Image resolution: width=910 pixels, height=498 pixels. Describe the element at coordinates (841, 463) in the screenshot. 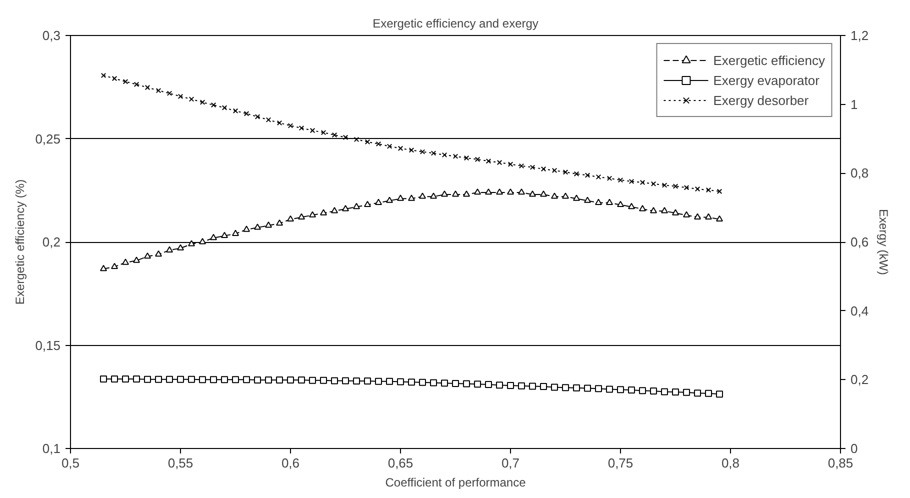

I see `x-tick-label: 0,85` at that location.